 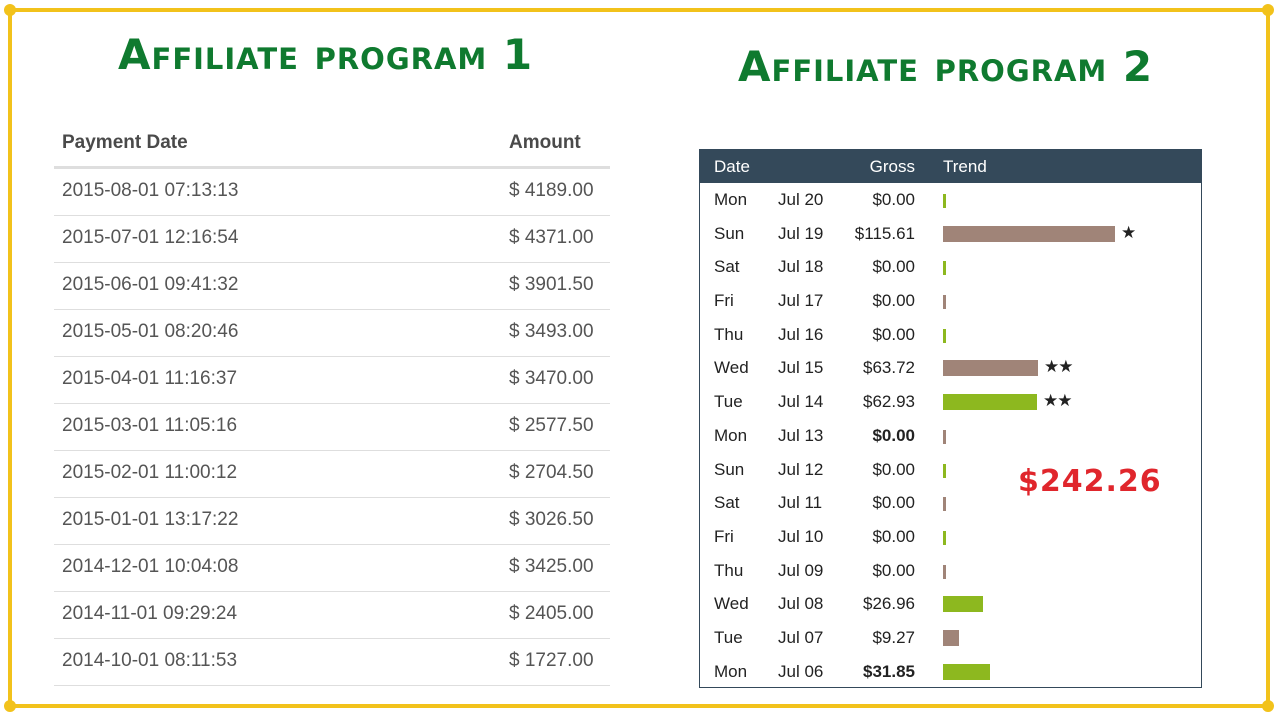 What do you see at coordinates (950, 571) in the screenshot?
I see `table-row: Thu Jul 09 $0.00` at bounding box center [950, 571].